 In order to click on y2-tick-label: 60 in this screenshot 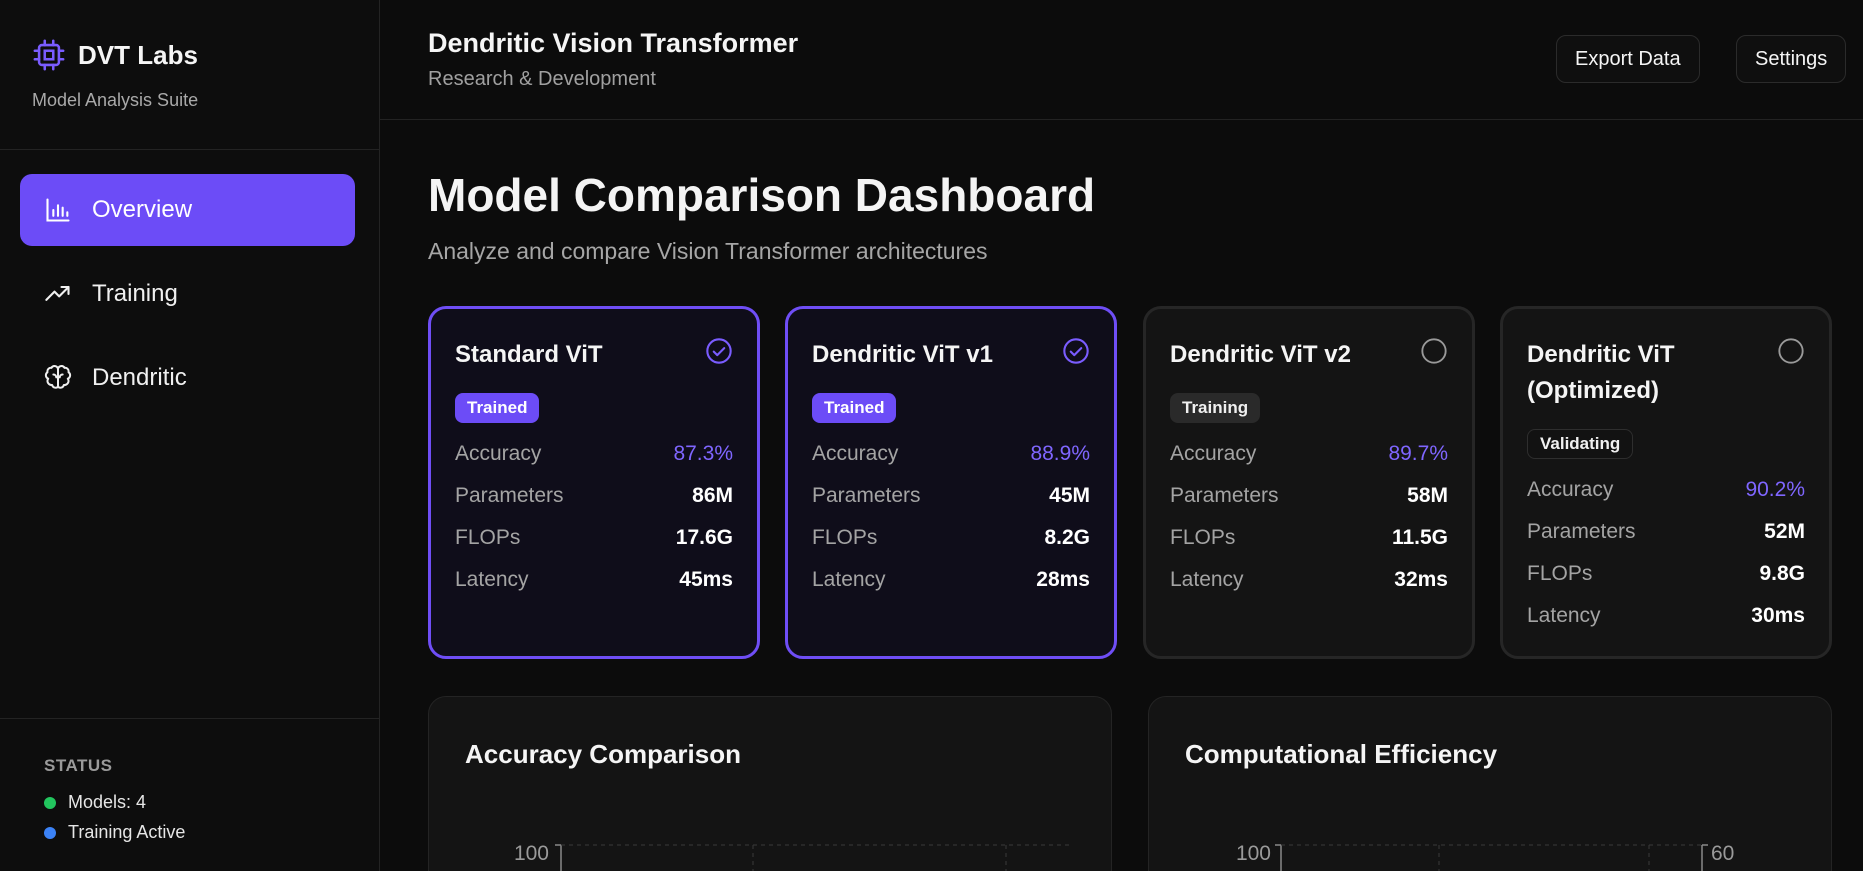, I will do `click(1722, 853)`.